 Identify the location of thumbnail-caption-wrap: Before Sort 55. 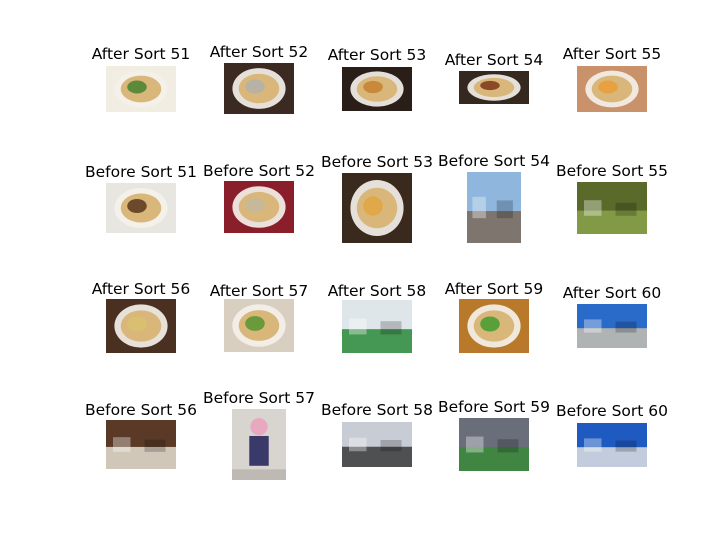
(612, 171).